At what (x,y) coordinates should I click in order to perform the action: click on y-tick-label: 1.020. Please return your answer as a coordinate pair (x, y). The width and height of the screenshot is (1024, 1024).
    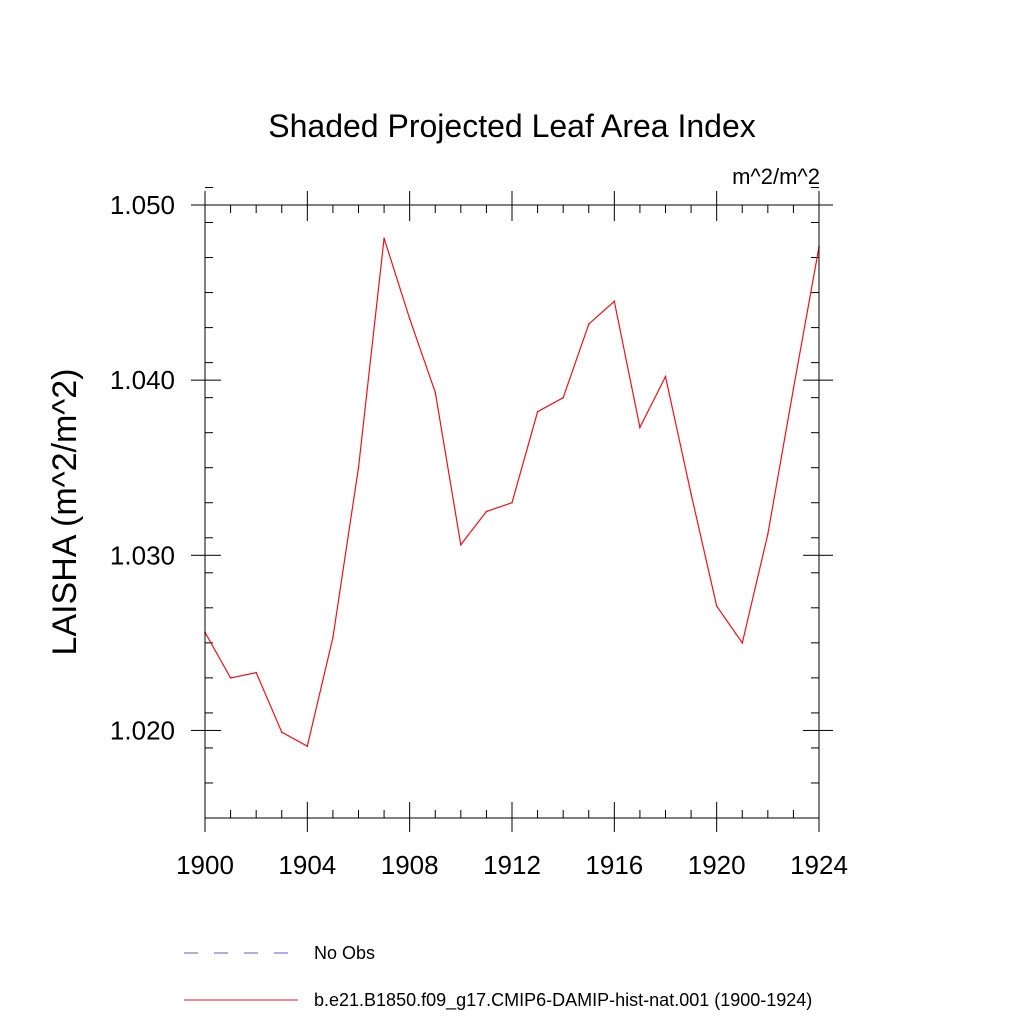
    Looking at the image, I should click on (142, 730).